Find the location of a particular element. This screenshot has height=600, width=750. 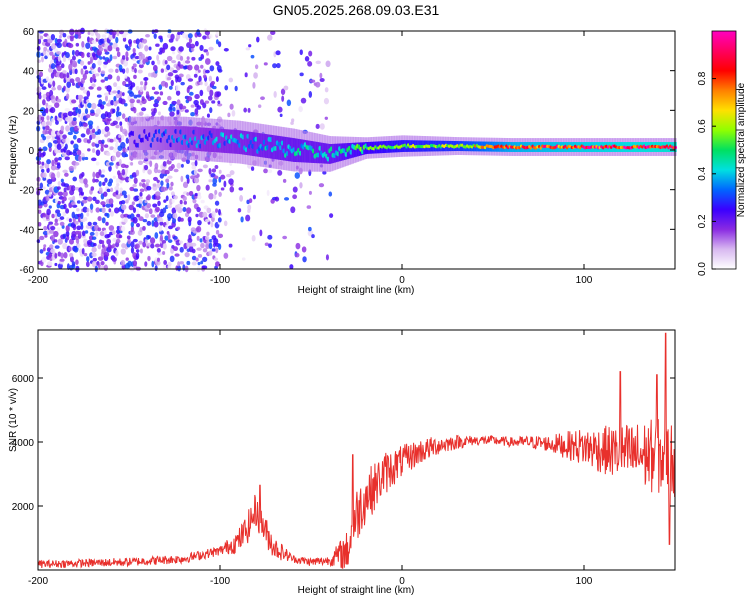

snr-x-tick-label: -200 is located at coordinates (38, 581).